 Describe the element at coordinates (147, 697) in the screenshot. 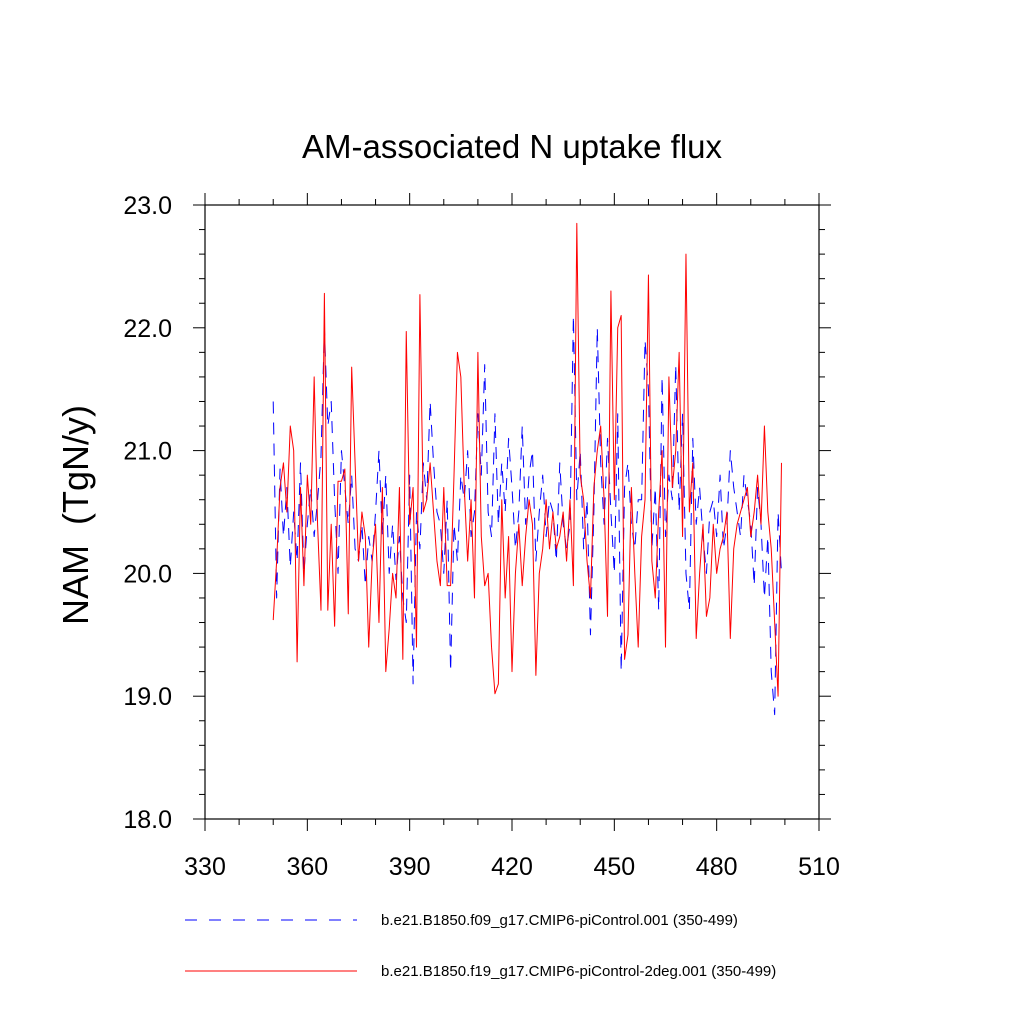

I see `y-tick-label: 19.0` at that location.